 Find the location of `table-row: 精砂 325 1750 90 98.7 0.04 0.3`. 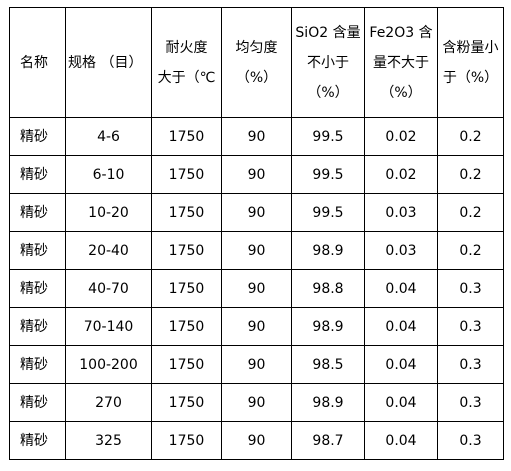

table-row: 精砂 325 1750 90 98.7 0.04 0.3 is located at coordinates (256, 440).